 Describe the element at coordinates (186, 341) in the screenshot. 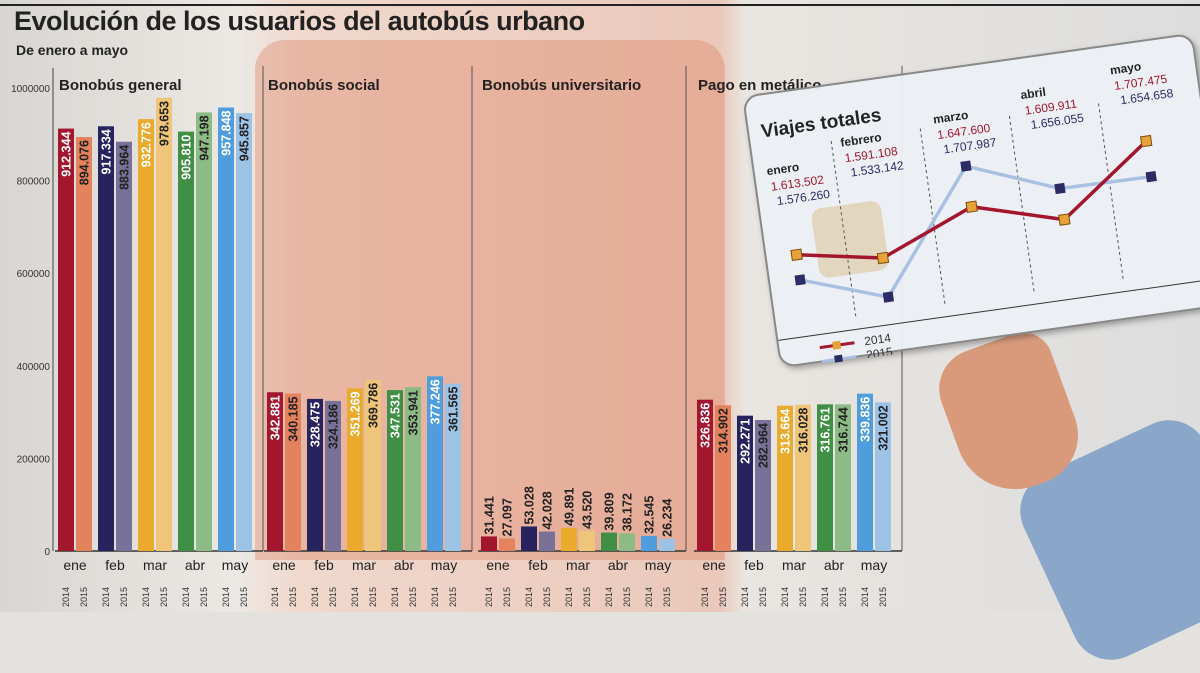

I see `bar-abr-2014` at that location.